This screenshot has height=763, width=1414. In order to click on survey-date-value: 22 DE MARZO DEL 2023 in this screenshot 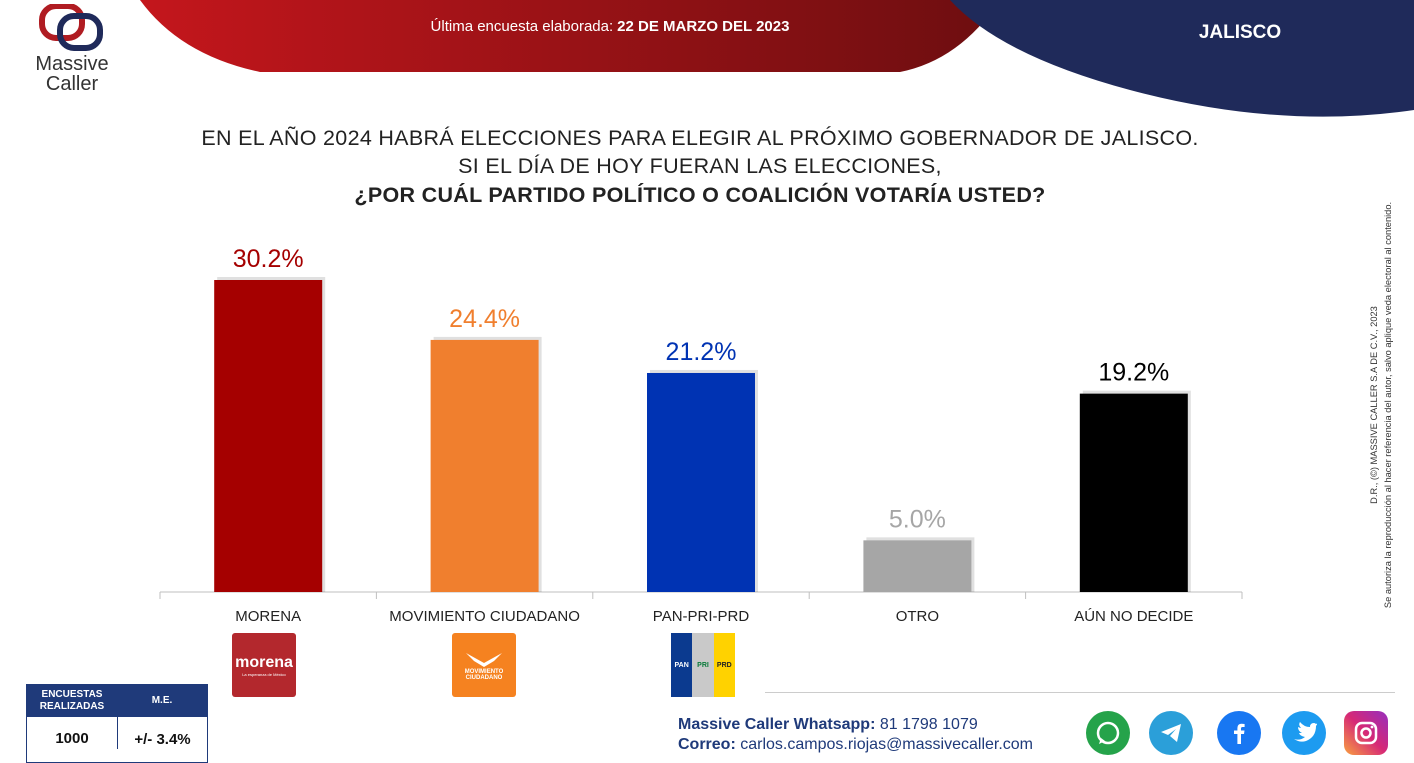, I will do `click(703, 26)`.